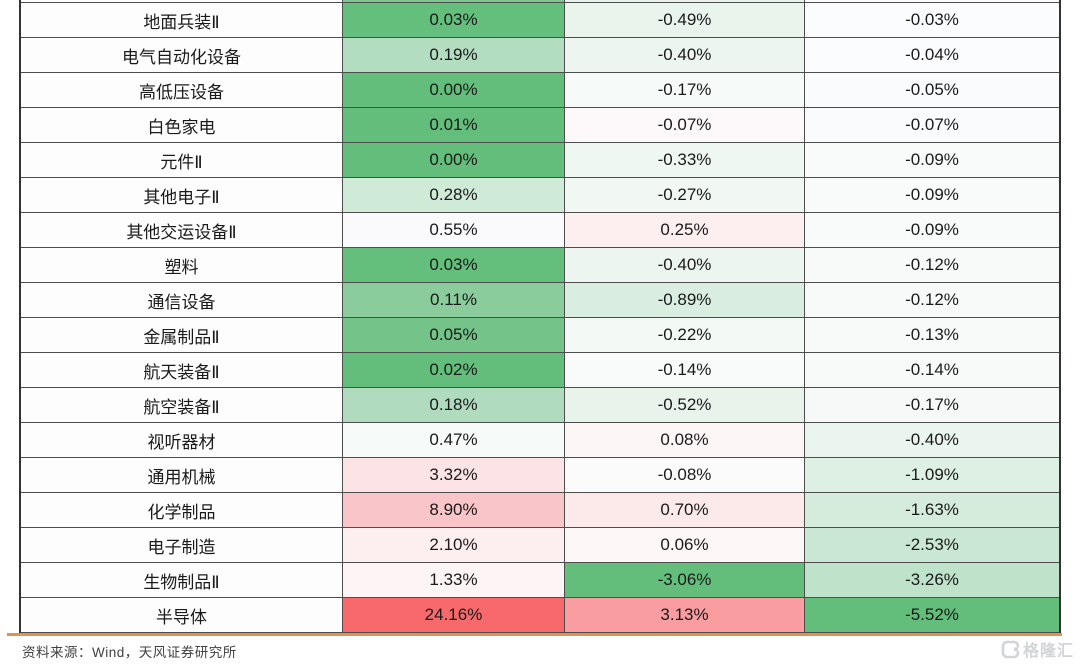  I want to click on table-row: 航天装备Ⅱ 0.02% -0.14% -0.14%, so click(540, 370).